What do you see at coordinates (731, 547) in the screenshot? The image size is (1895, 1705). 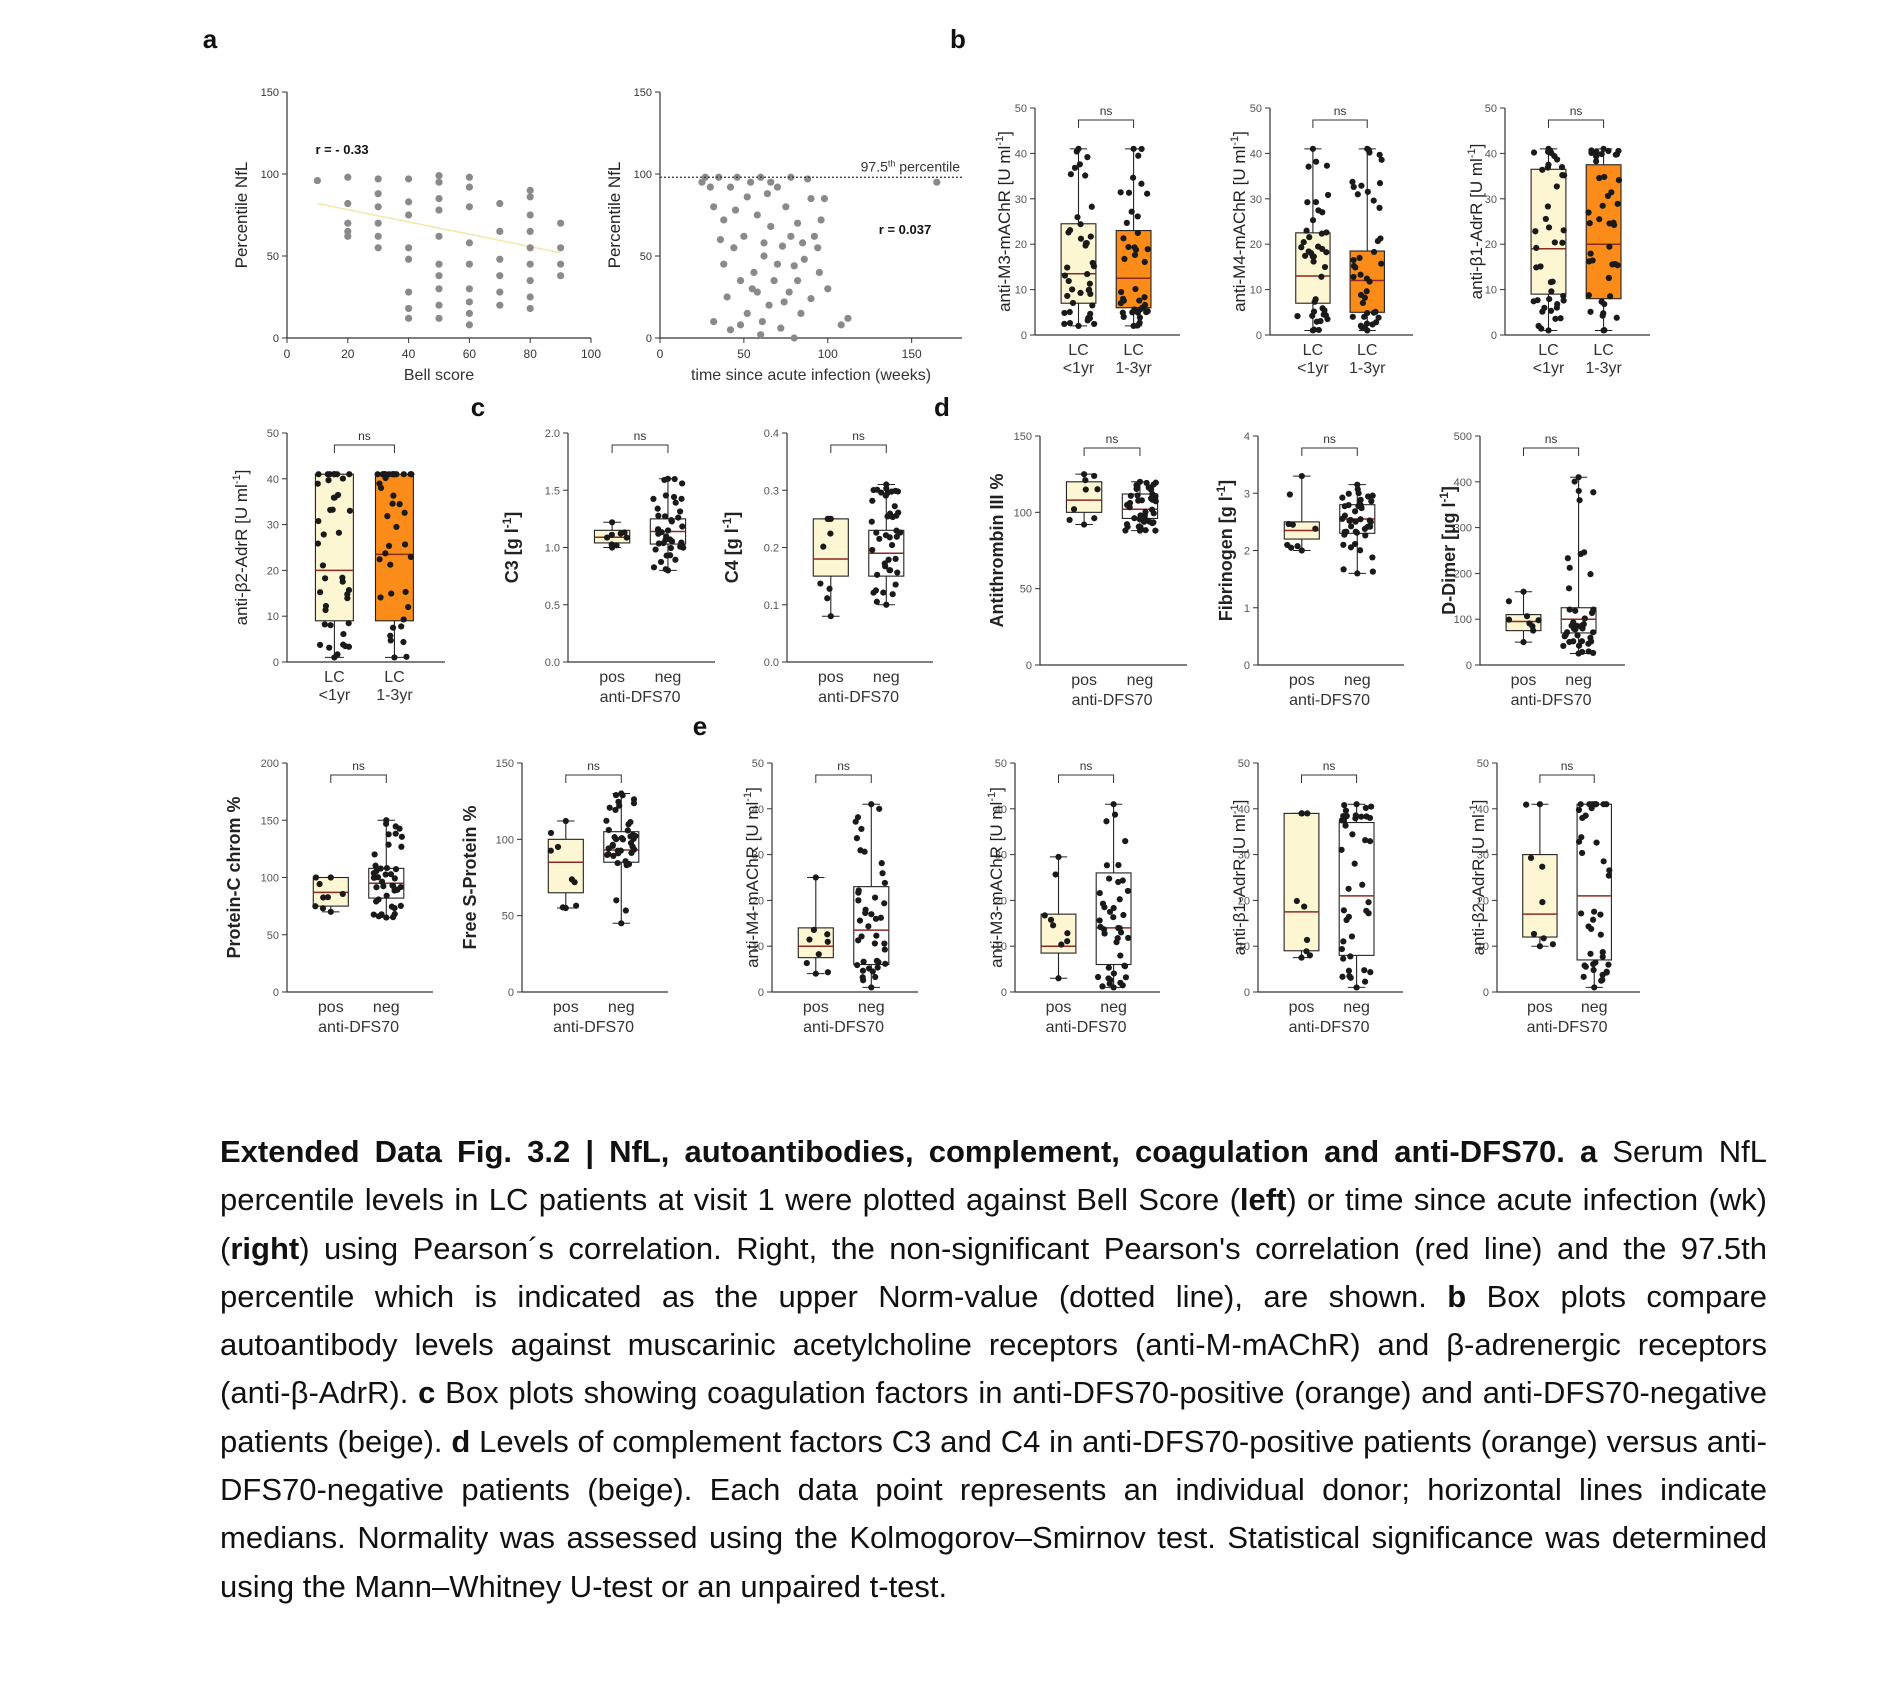 I see `y-axis-label: C4 [g l-1]` at bounding box center [731, 547].